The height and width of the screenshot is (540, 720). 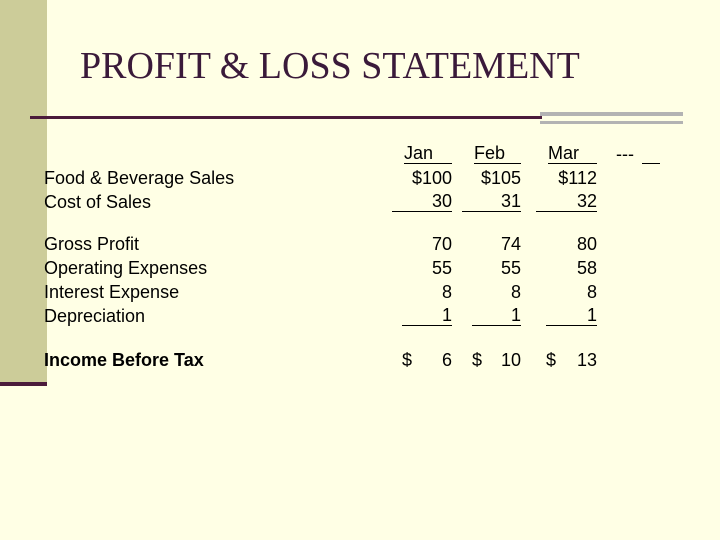 I want to click on column-header: ---, so click(x=625, y=154).